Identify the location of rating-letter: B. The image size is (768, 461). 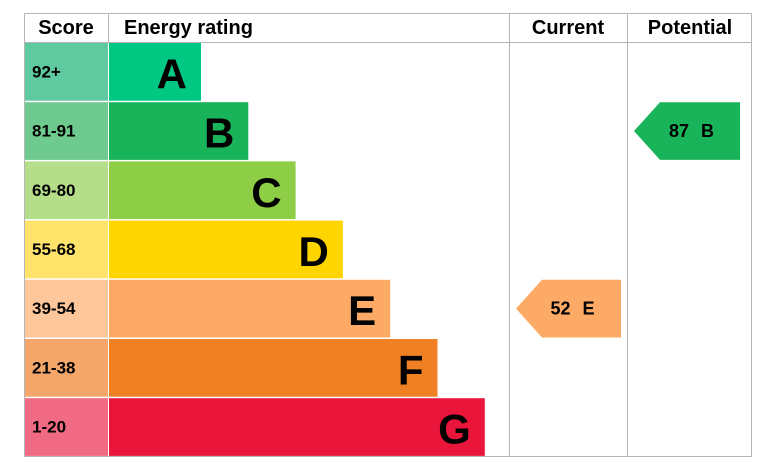
(219, 133).